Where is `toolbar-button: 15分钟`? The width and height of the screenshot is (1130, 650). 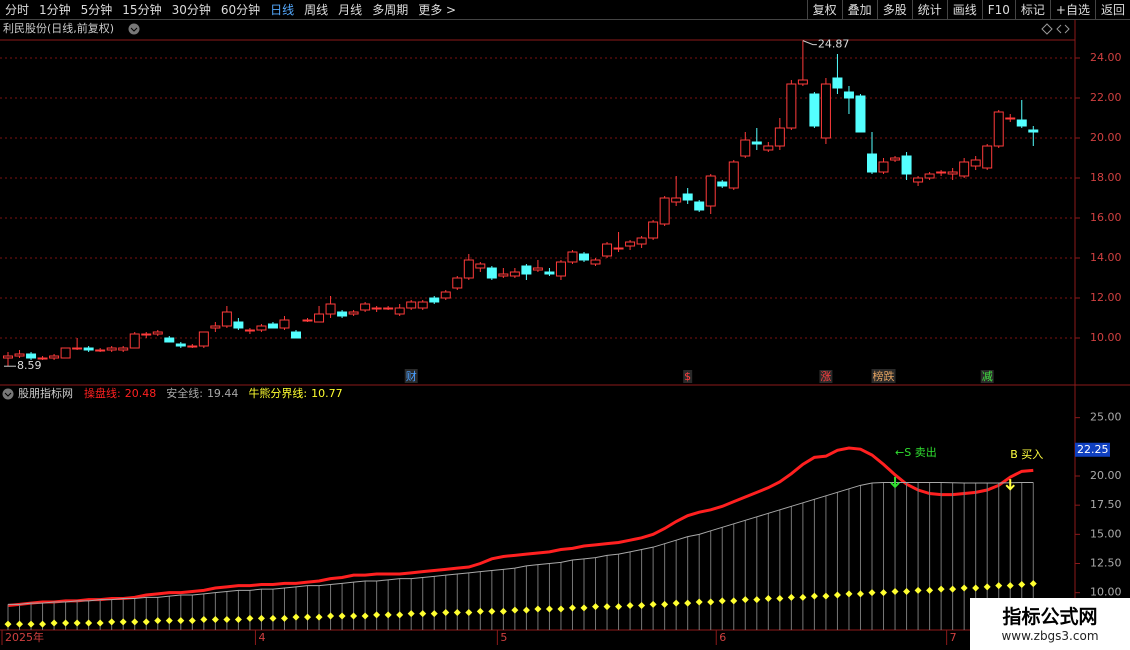 toolbar-button: 15分钟 is located at coordinates (142, 10).